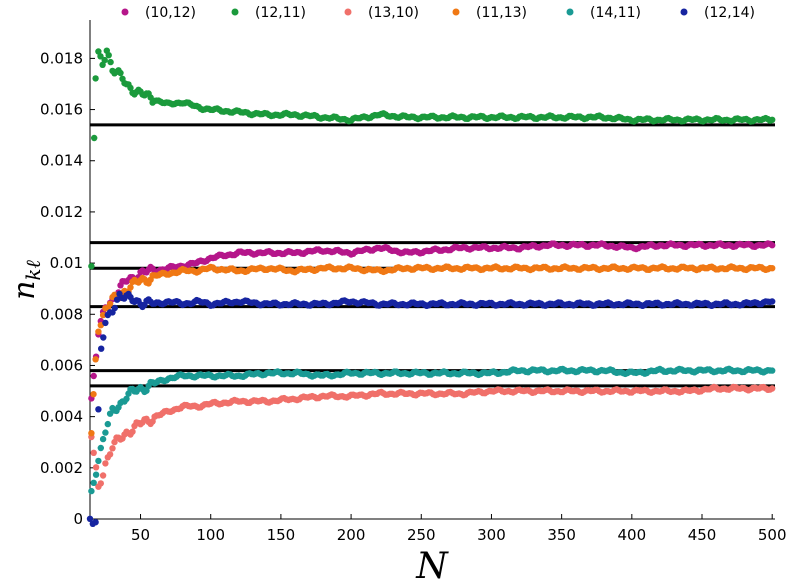 The height and width of the screenshot is (581, 789). I want to click on legend-label: (12,11), so click(280, 13).